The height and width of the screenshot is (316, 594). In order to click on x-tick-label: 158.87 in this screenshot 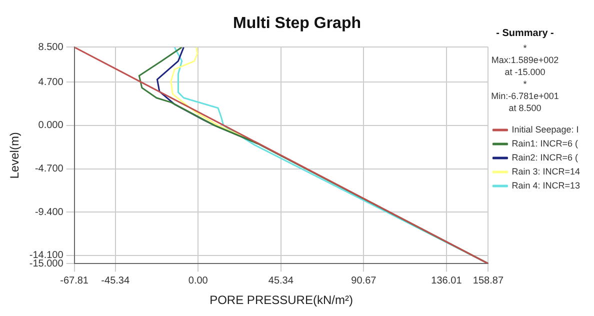, I will do `click(488, 280)`.